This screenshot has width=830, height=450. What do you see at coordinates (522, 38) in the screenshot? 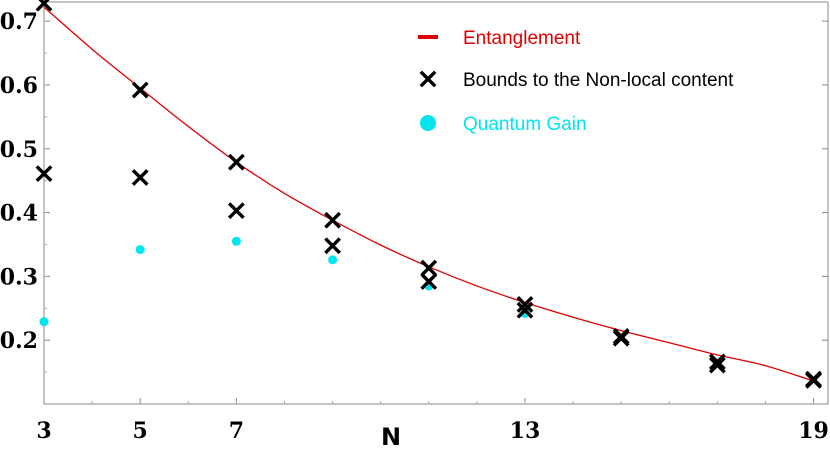
I see `legend-label: Entanglement` at bounding box center [522, 38].